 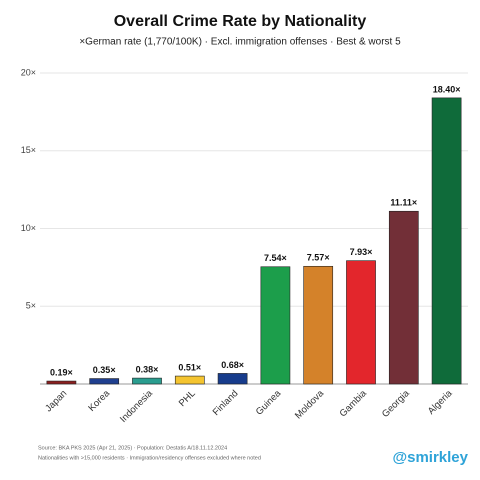 I want to click on value-label: 0.19×, so click(x=61, y=372).